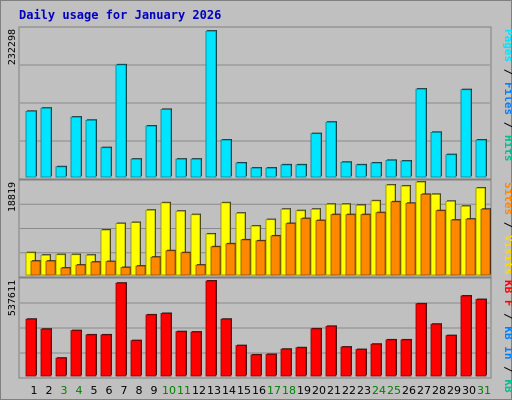 Image resolution: width=512 pixels, height=400 pixels. Describe the element at coordinates (120, 15) in the screenshot. I see `chart-title: Daily usage for January 2026` at that location.